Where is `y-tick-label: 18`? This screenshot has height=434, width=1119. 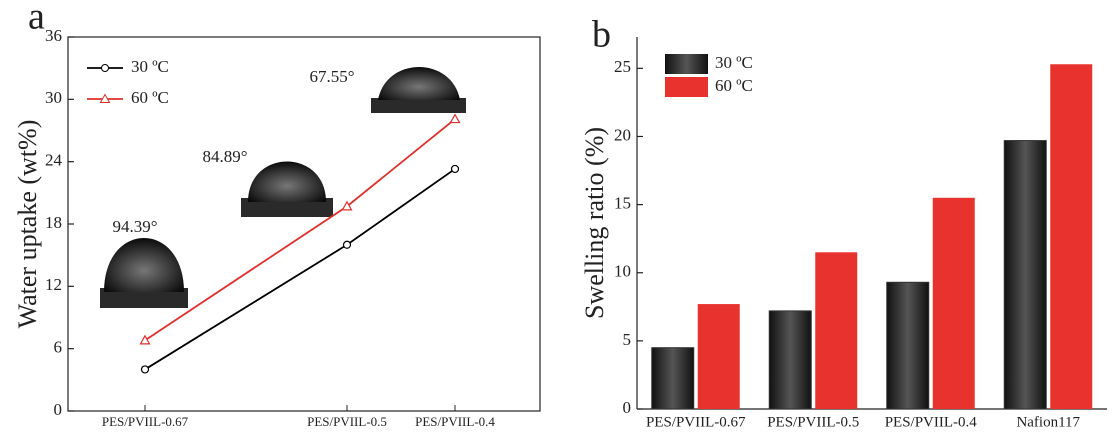 y-tick-label: 18 is located at coordinates (53, 222).